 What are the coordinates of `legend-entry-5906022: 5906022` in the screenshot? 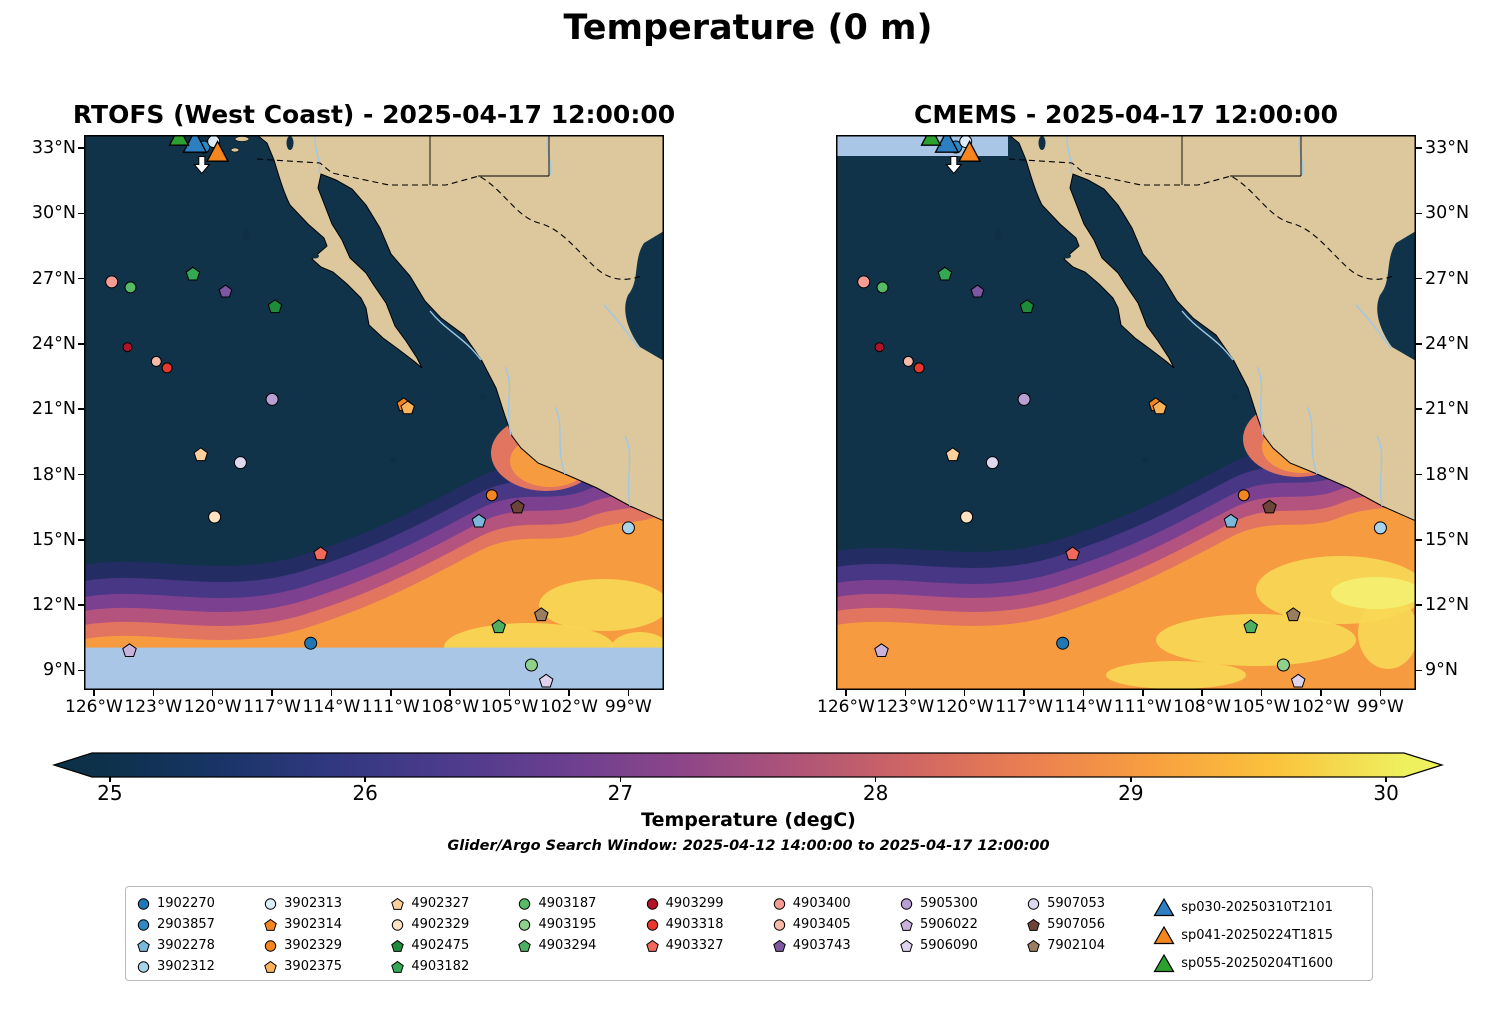 It's located at (958, 924).